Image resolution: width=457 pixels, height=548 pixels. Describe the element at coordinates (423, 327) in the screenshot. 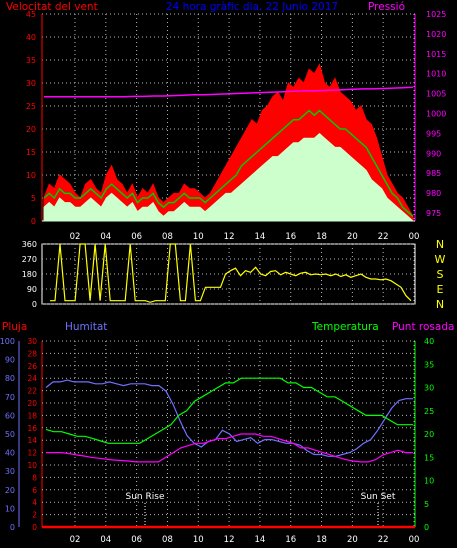

I see `dew-point-axis-title: Punt rosada` at that location.